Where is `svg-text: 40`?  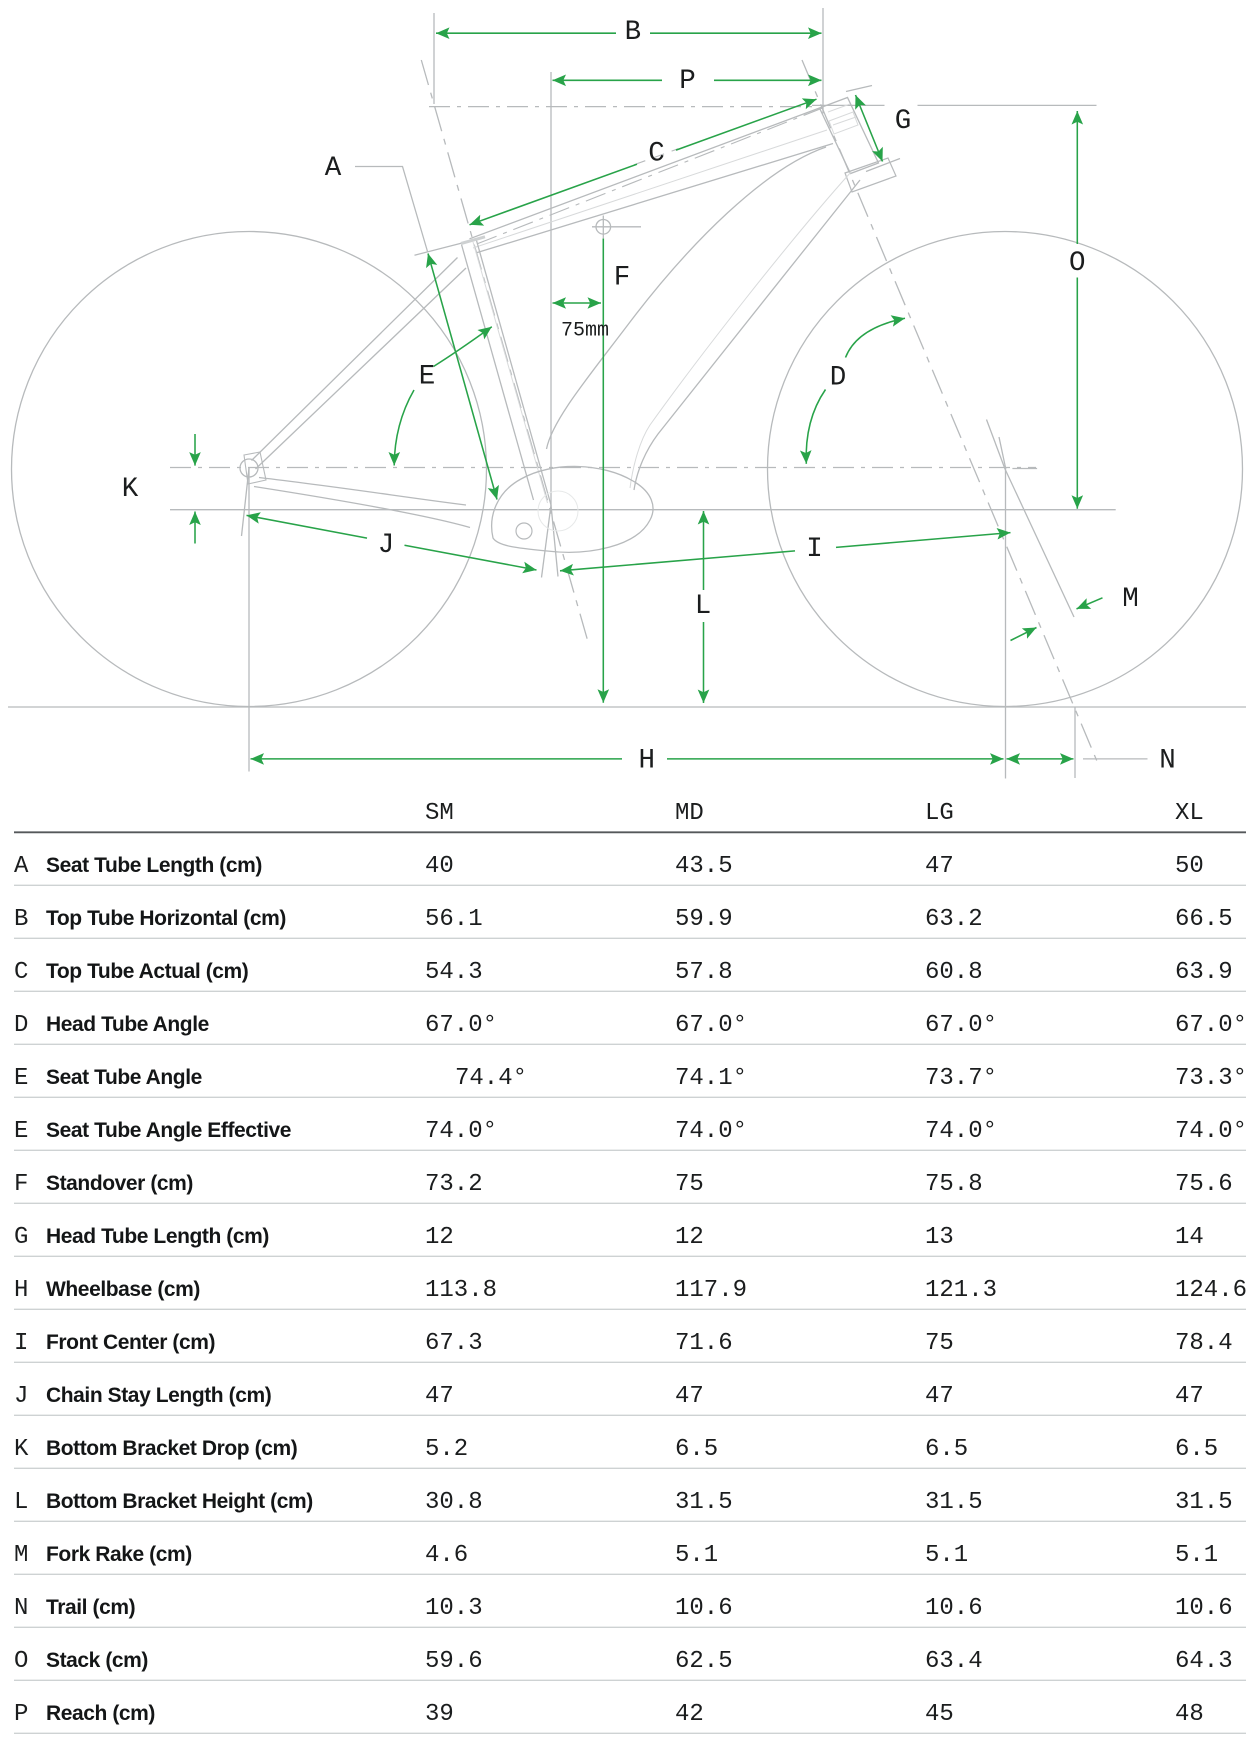 svg-text: 40 is located at coordinates (439, 866).